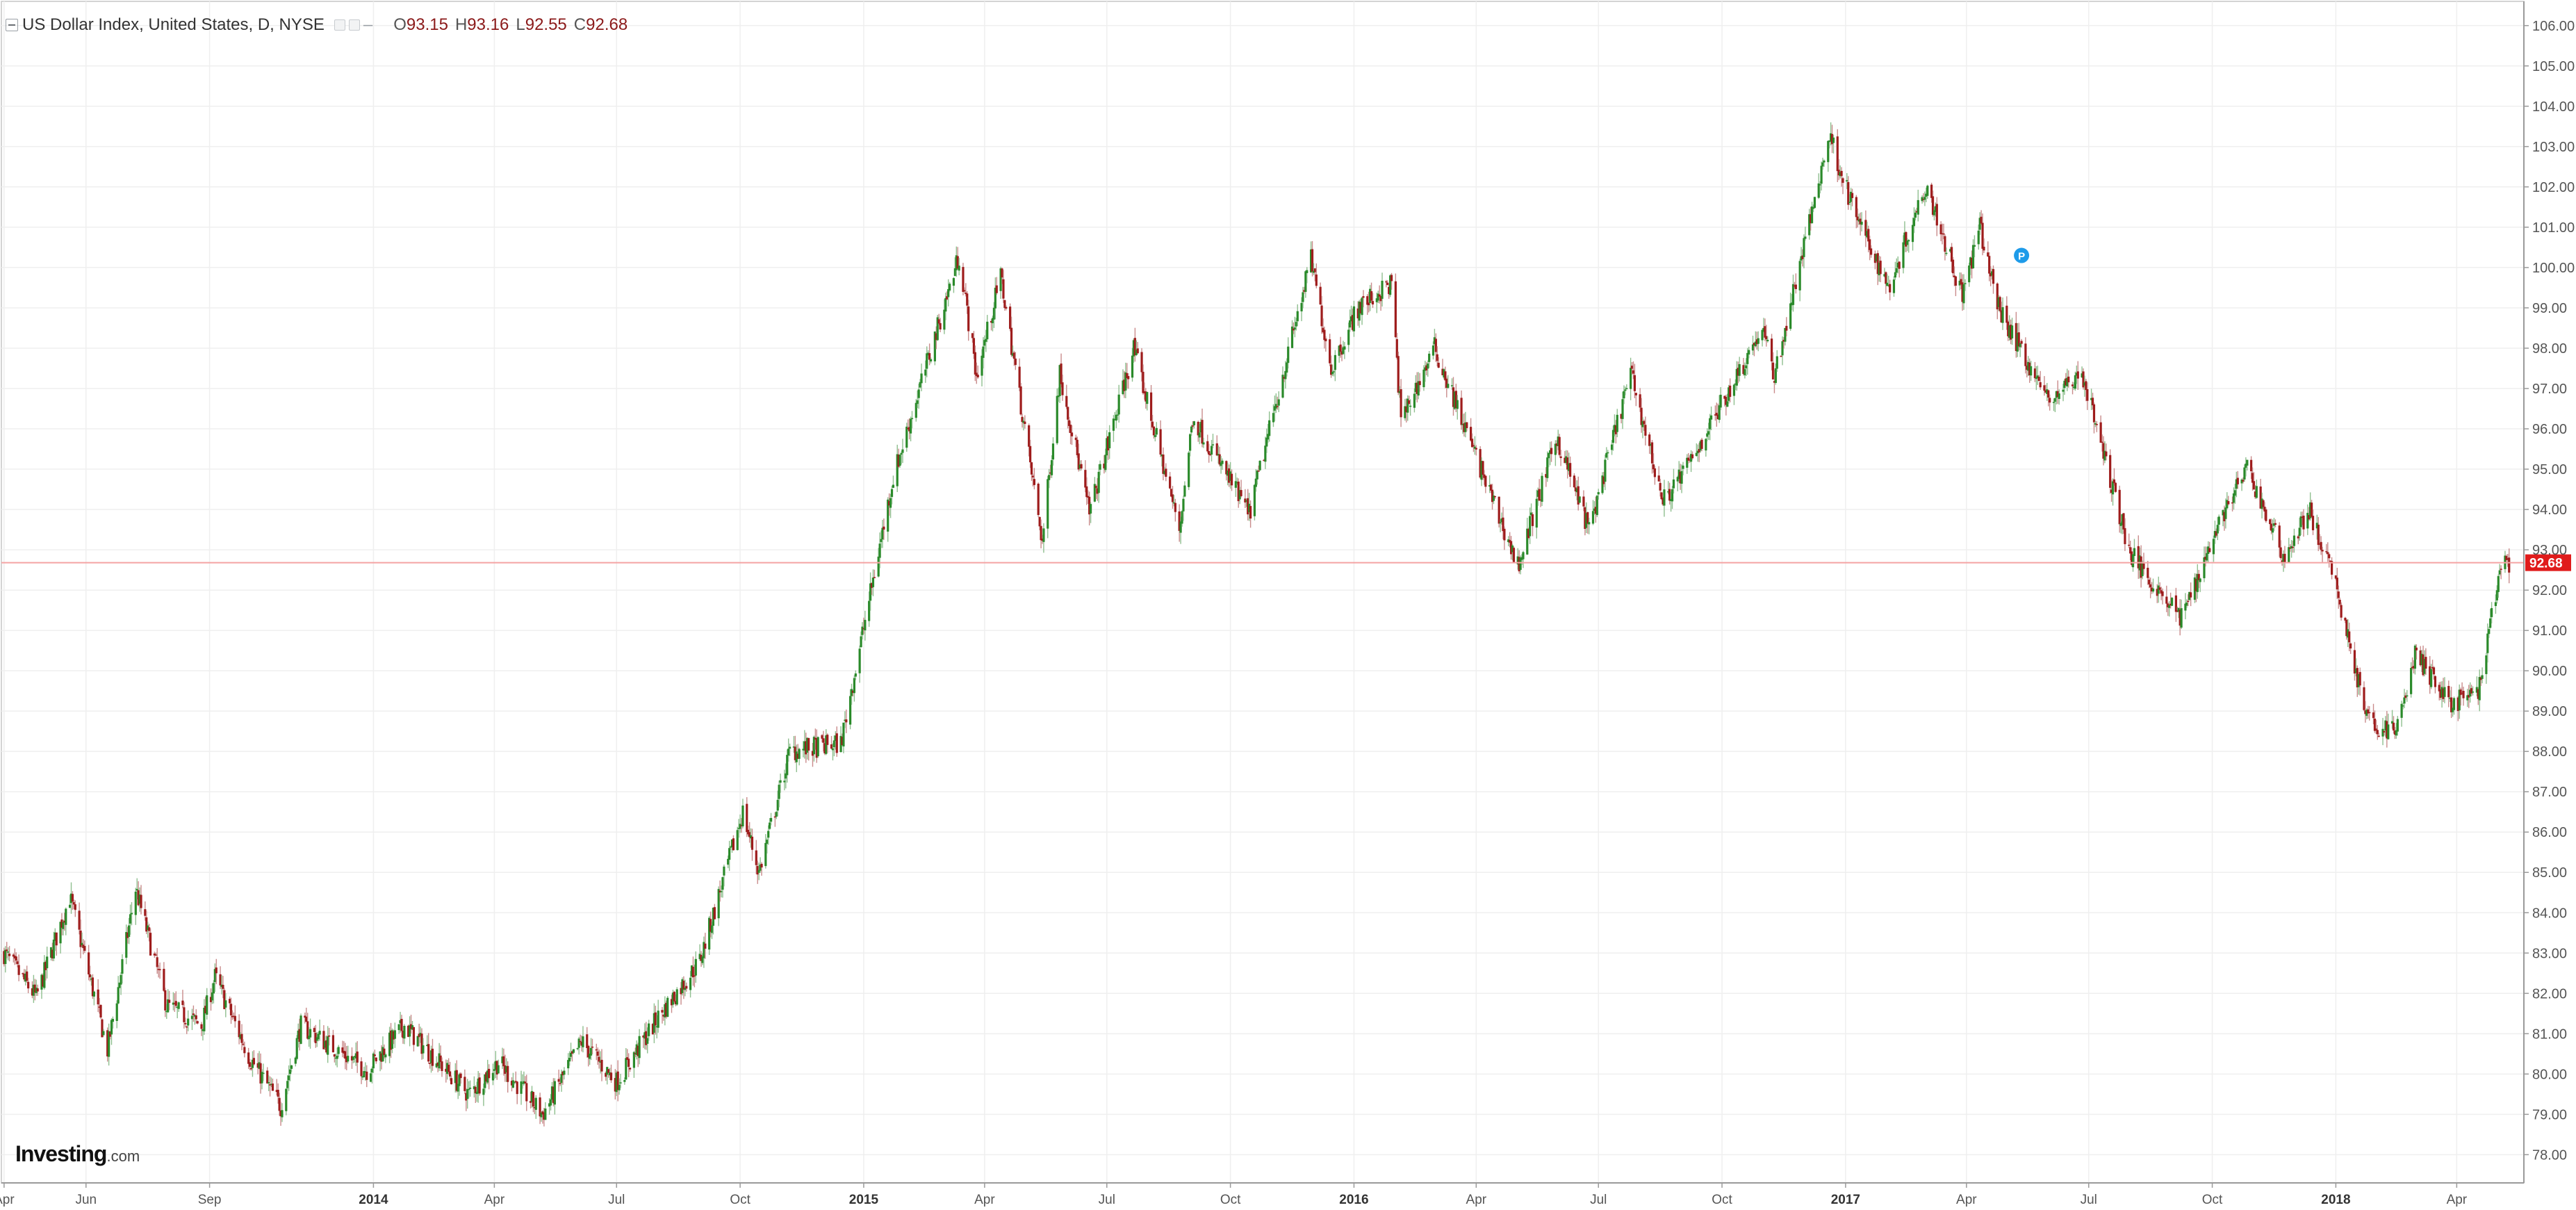  What do you see at coordinates (12, 25) in the screenshot?
I see `collapse-icon` at bounding box center [12, 25].